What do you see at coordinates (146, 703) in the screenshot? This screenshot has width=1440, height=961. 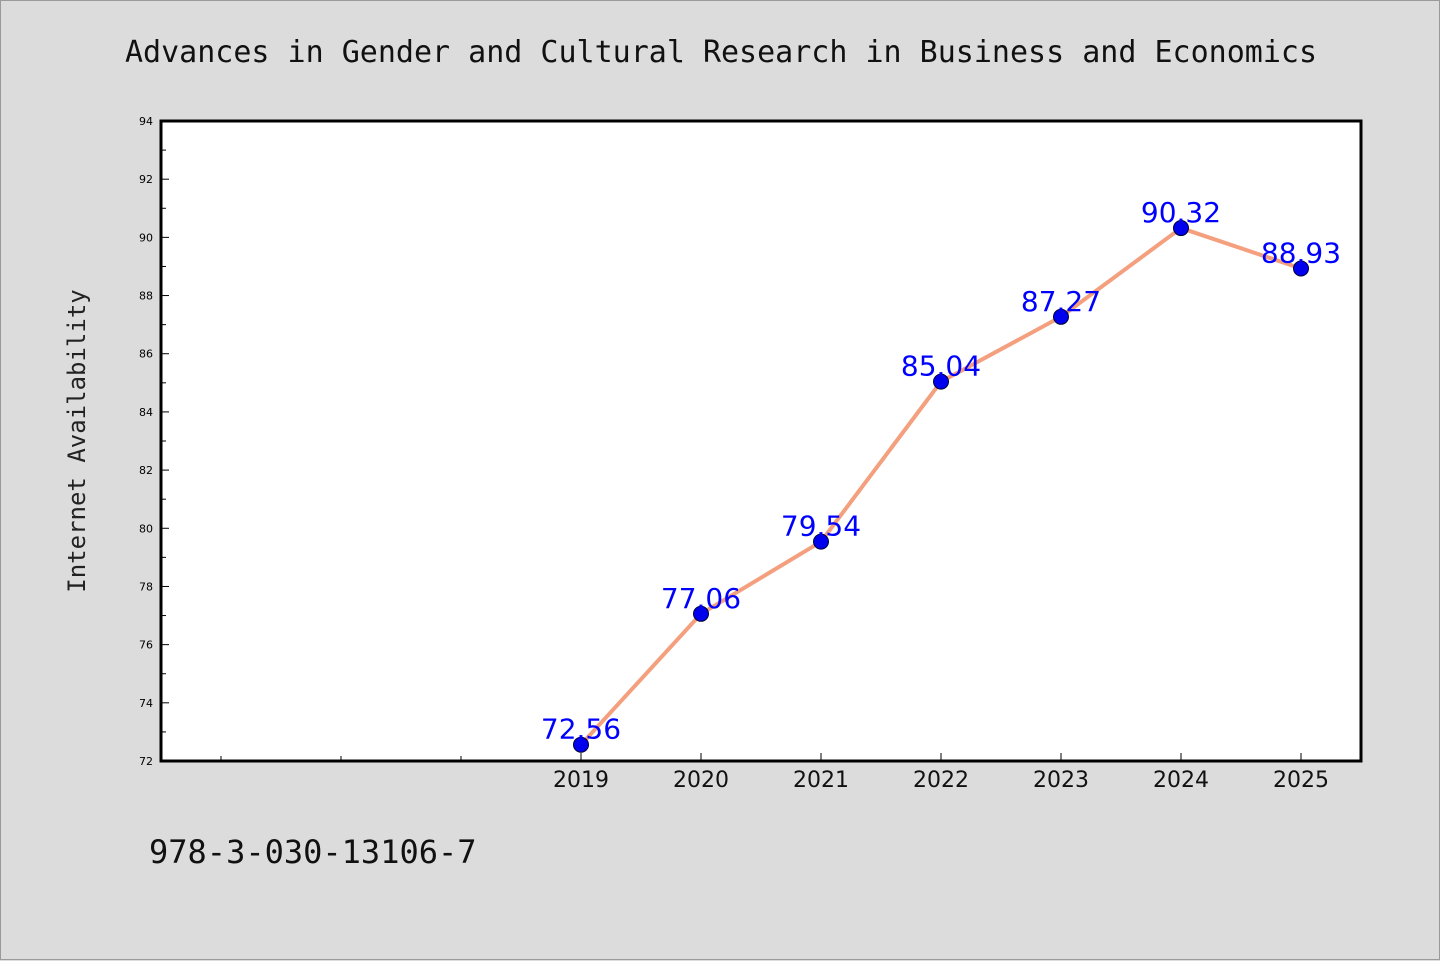 I see `y-tick-label: 74` at bounding box center [146, 703].